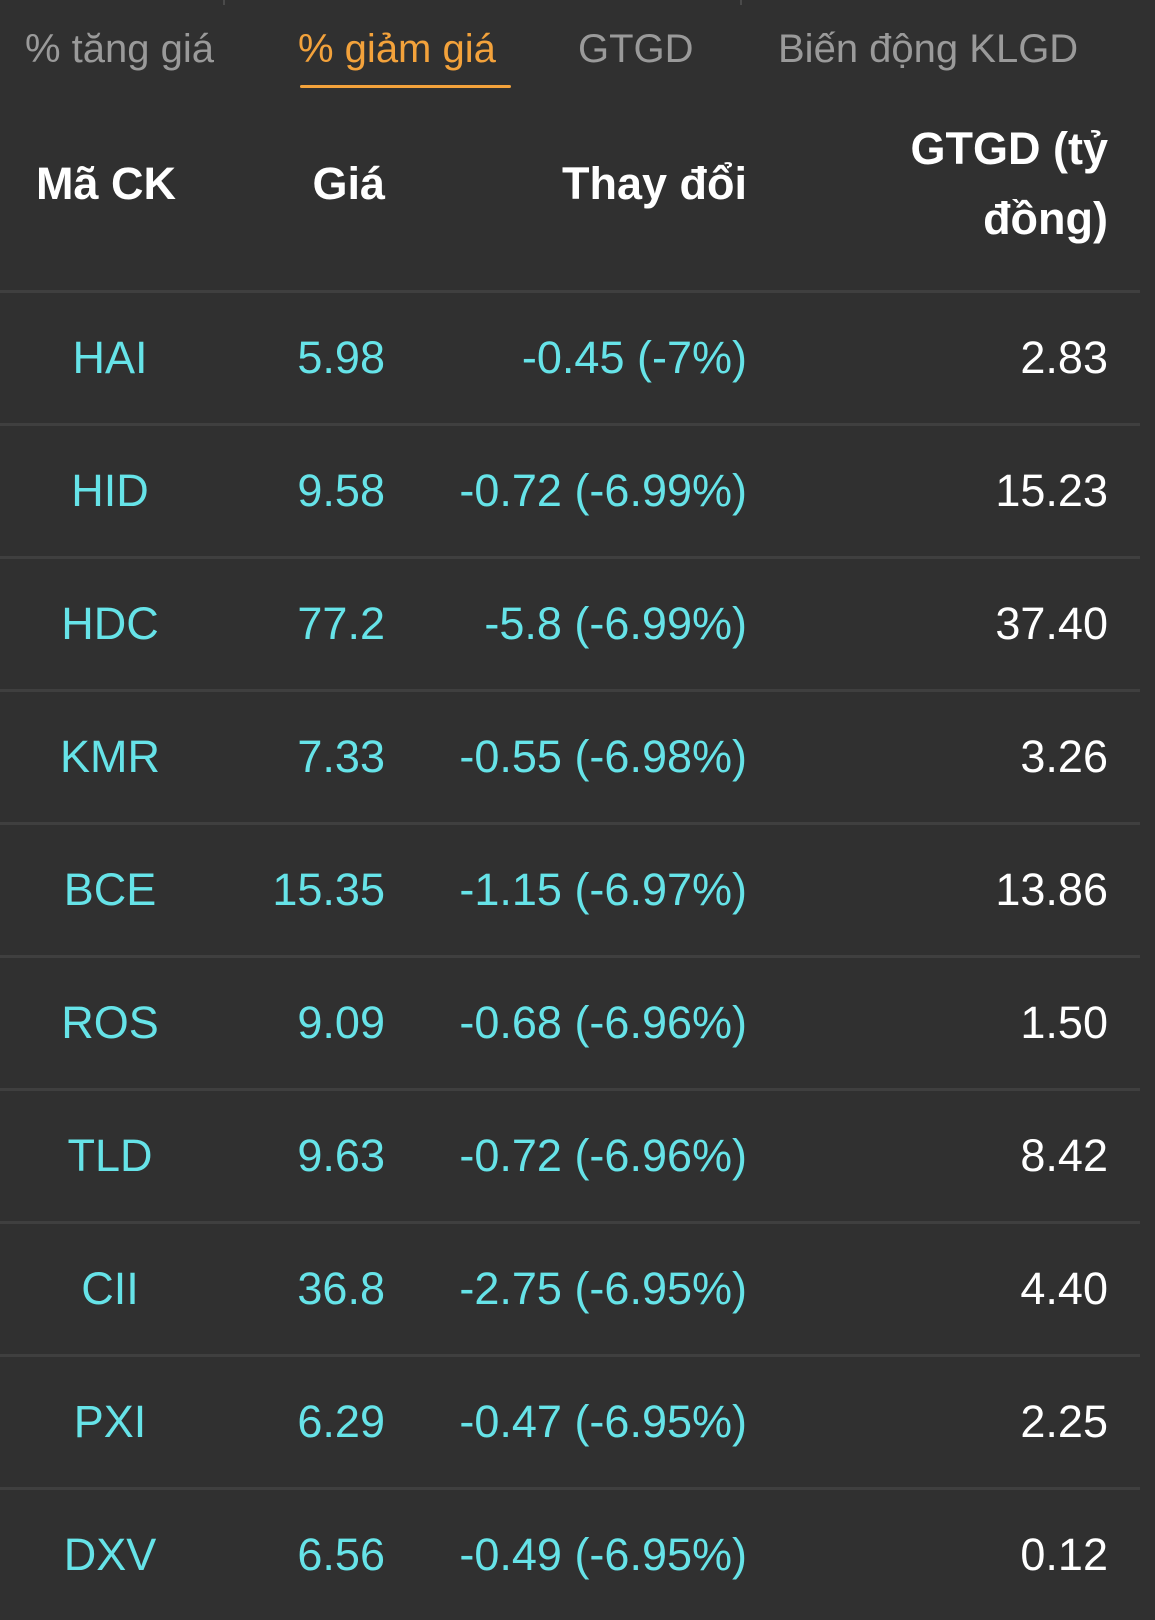 This screenshot has width=1155, height=1620. What do you see at coordinates (603, 1155) in the screenshot?
I see `row-change: -0.72 (-6.96%)` at bounding box center [603, 1155].